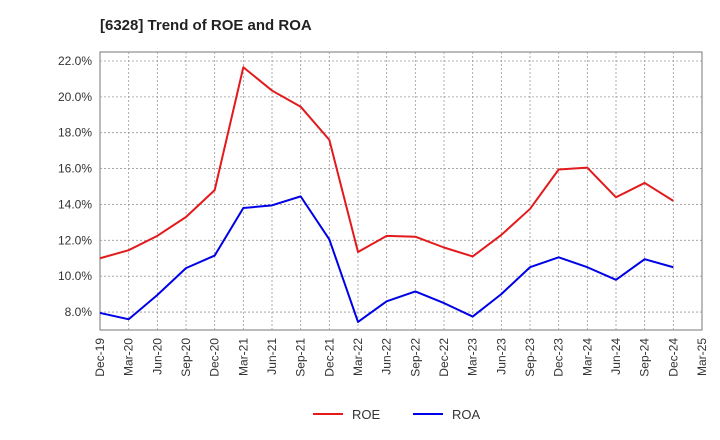 The width and height of the screenshot is (720, 440). What do you see at coordinates (243, 357) in the screenshot?
I see `x-tick-label: Mar-21` at bounding box center [243, 357].